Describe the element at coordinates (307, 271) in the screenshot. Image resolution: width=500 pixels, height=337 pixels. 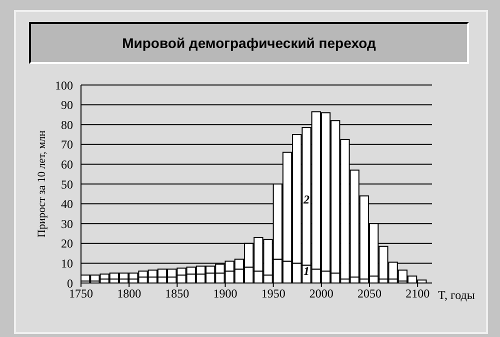
I see `series-label: 1` at that location.